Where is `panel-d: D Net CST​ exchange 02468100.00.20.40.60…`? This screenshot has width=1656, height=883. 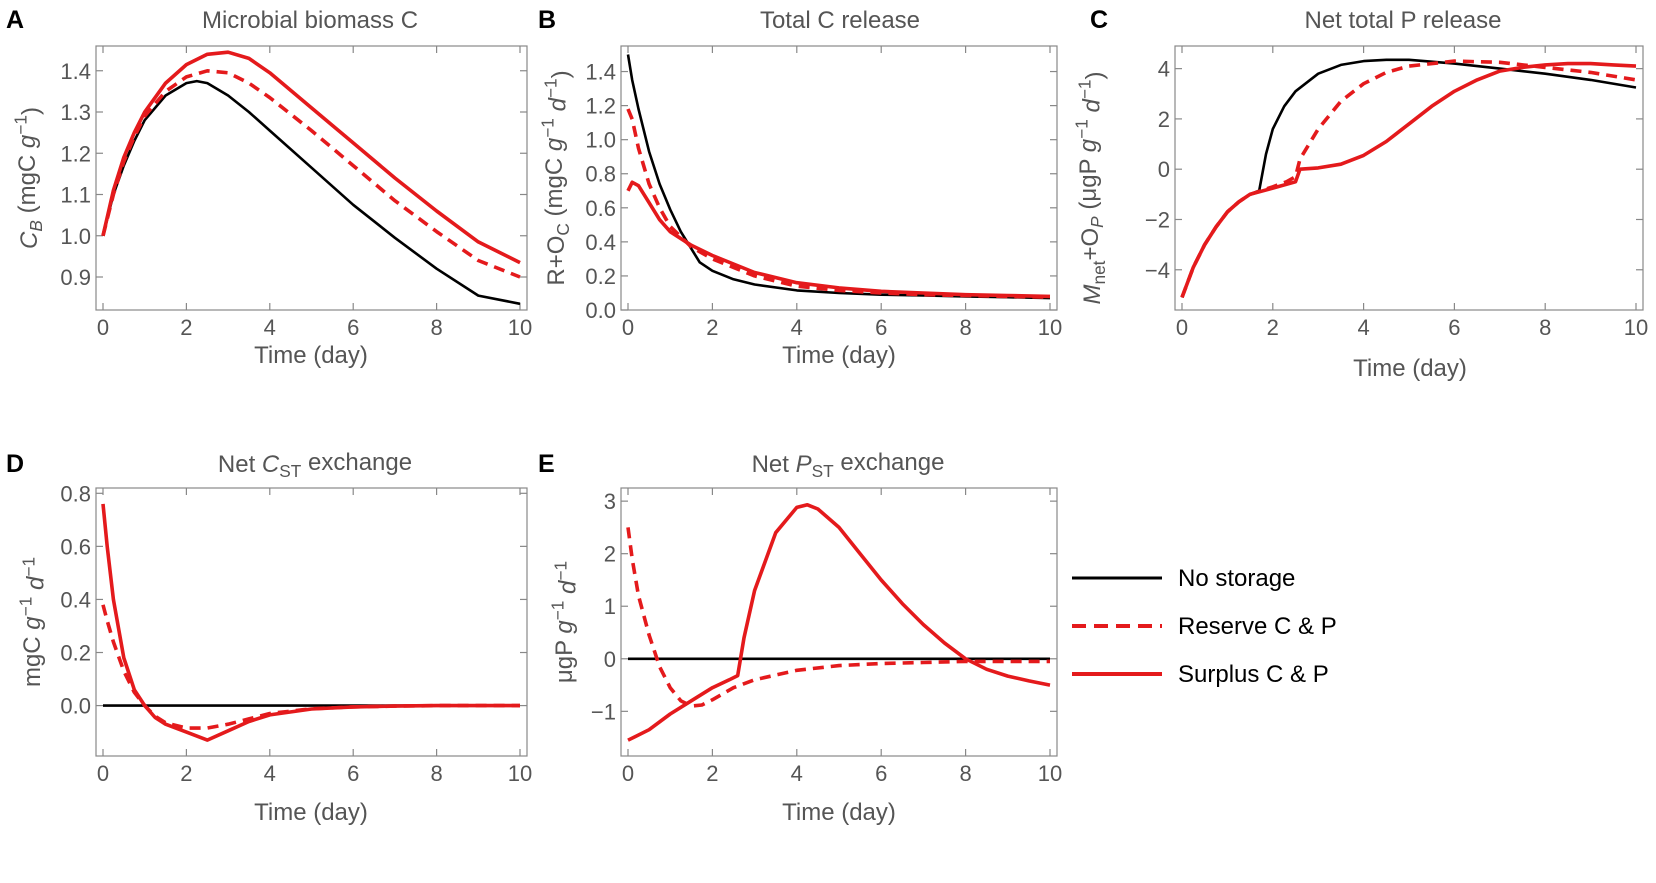
panel-d: D Net CST​ exchange 02468100.00.20.40.60… is located at coordinates (269, 637).